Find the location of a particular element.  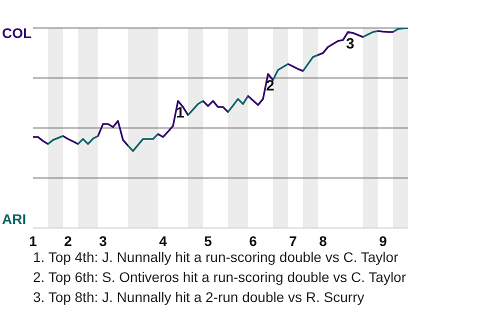

x-tick-label: 2 is located at coordinates (68, 241).